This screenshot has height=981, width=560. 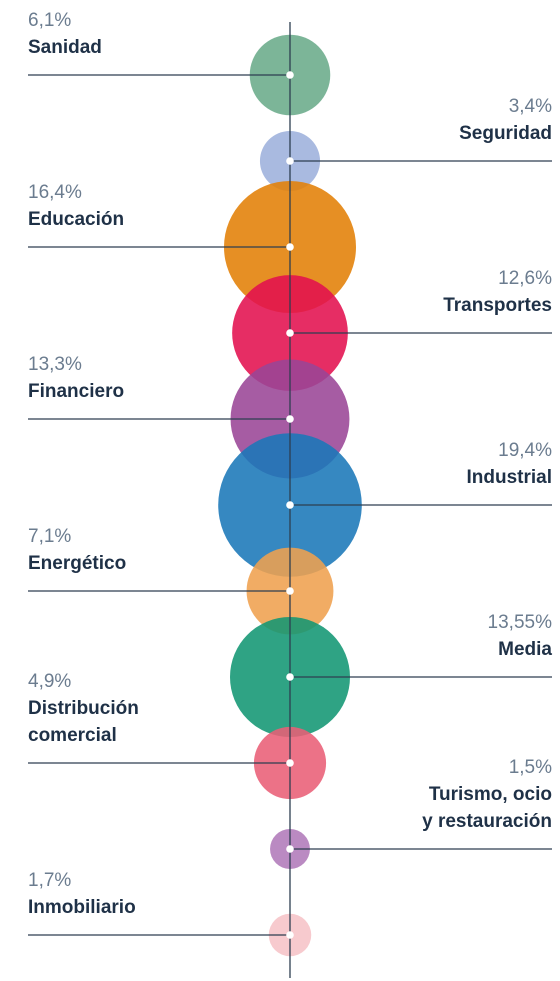 I want to click on category-label: Financiero, so click(x=76, y=391).